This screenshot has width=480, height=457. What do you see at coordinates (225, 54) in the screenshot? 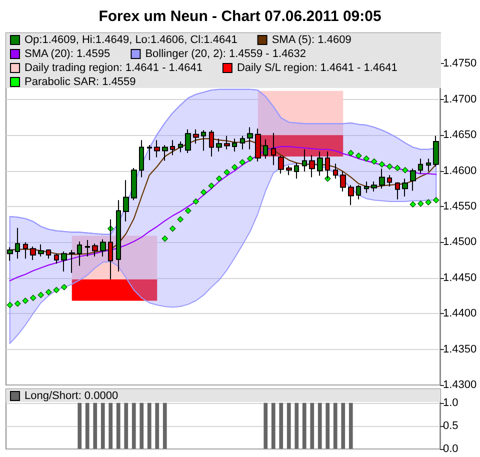
I see `legend-label: Bollinger (20, 2): 1.4559 - 1.4632` at bounding box center [225, 54].